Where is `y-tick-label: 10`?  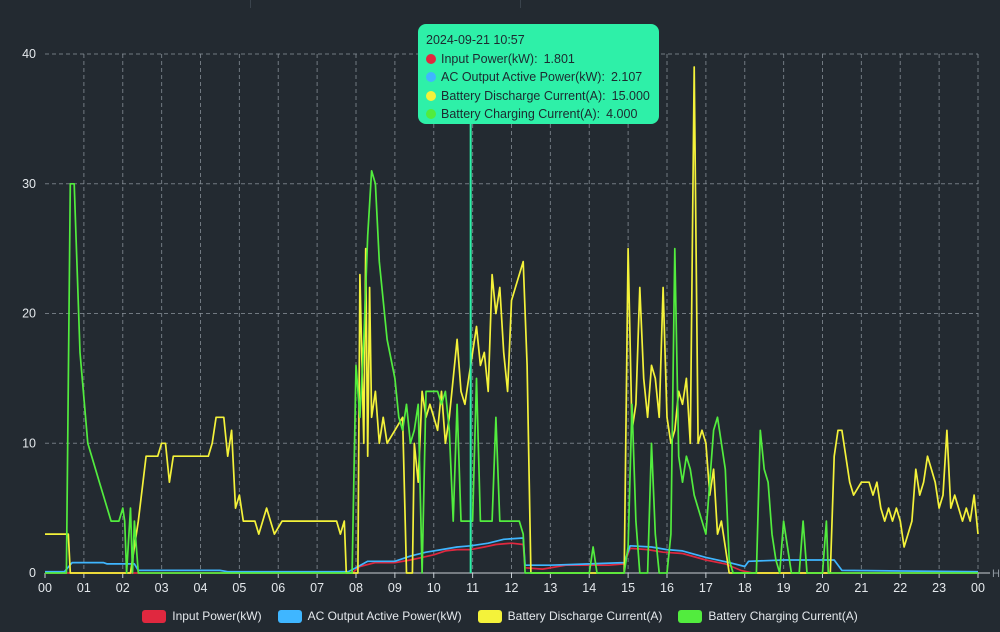 y-tick-label: 10 is located at coordinates (29, 443).